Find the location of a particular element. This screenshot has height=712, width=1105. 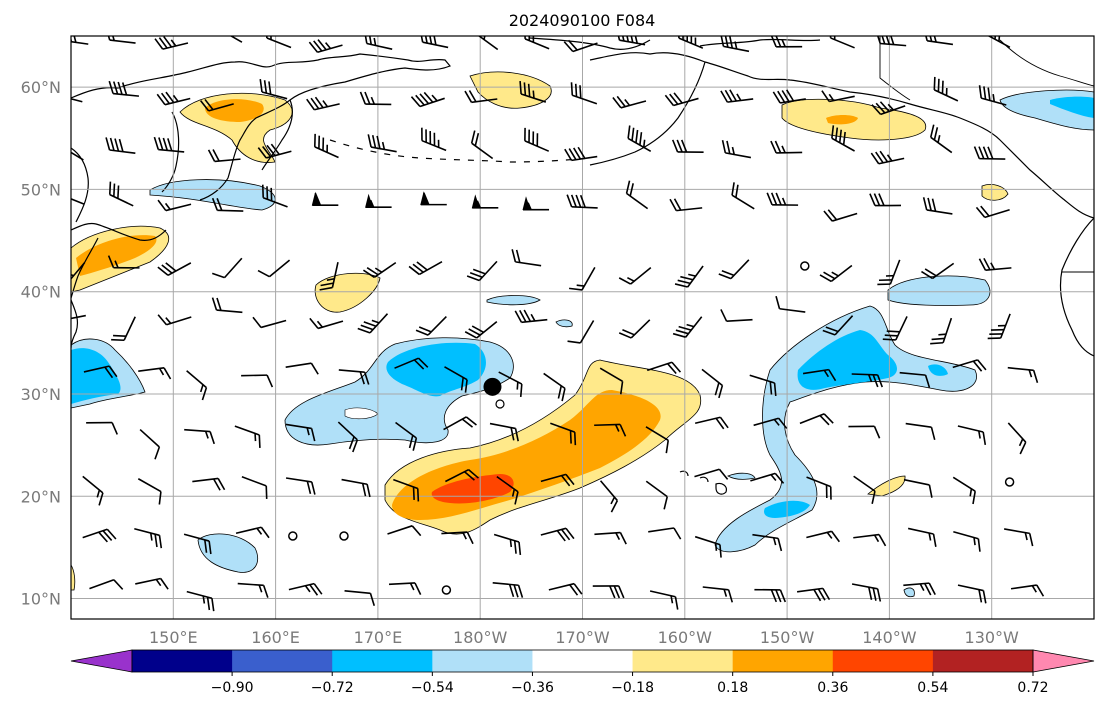

political-borders is located at coordinates (986, 154).